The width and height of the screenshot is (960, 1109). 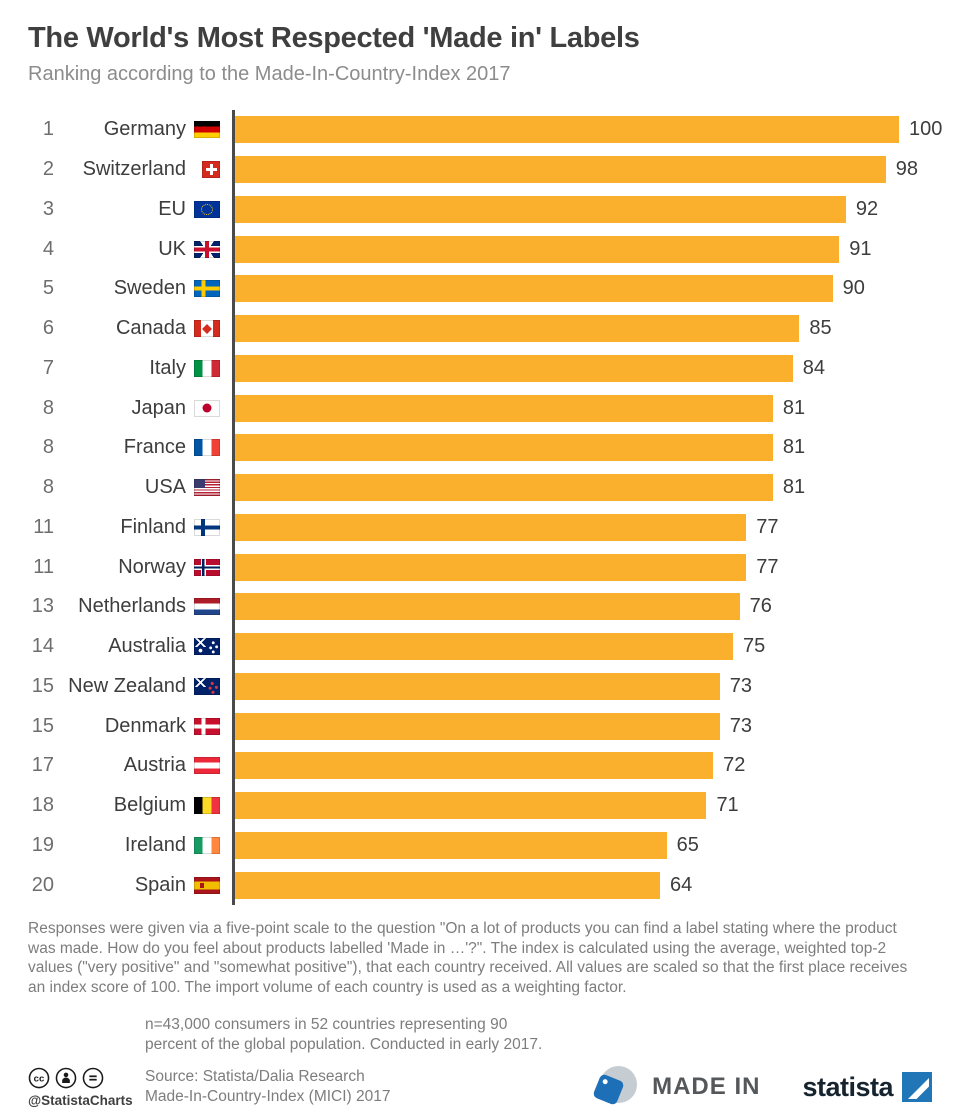 What do you see at coordinates (42, 884) in the screenshot?
I see `rank-label: 20` at bounding box center [42, 884].